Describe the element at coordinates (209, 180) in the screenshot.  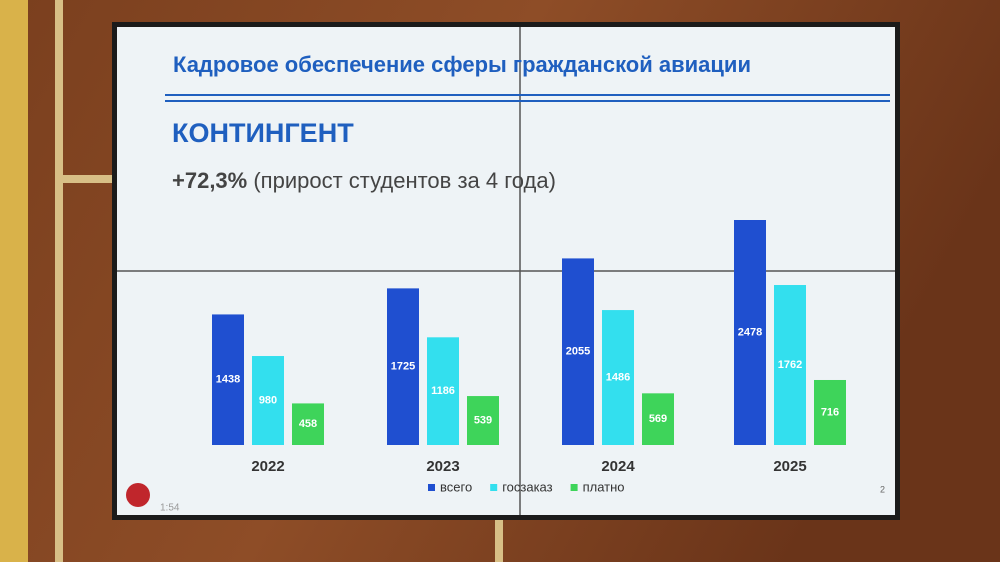
I see `highlight: +72,3%` at that location.